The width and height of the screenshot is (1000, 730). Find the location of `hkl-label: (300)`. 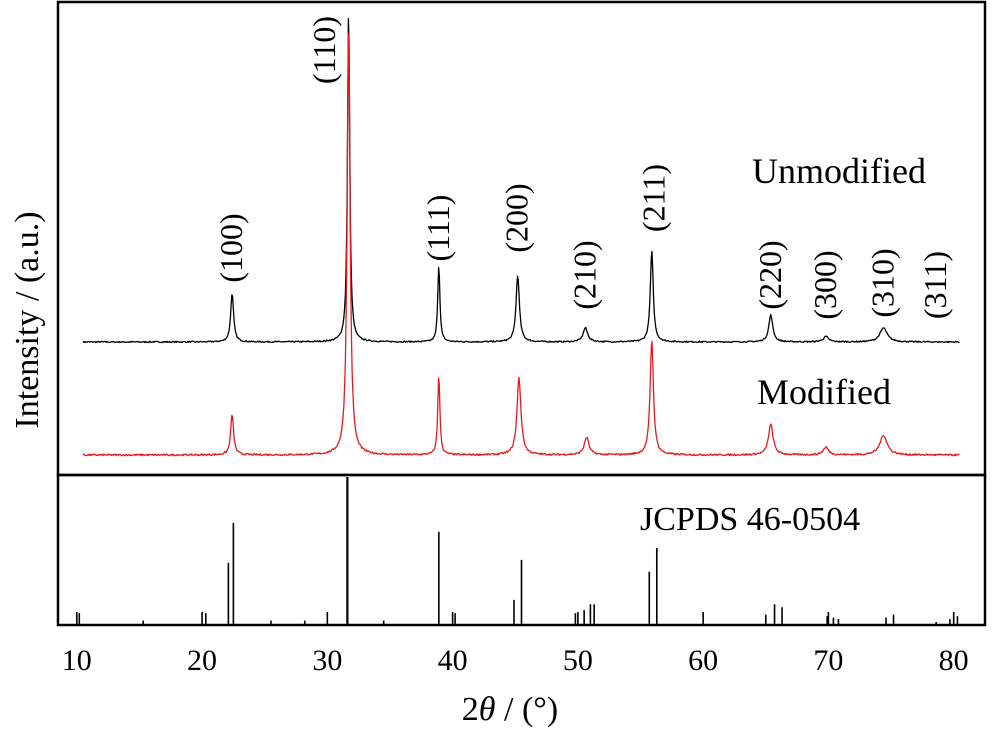

hkl-label: (300) is located at coordinates (825, 284).